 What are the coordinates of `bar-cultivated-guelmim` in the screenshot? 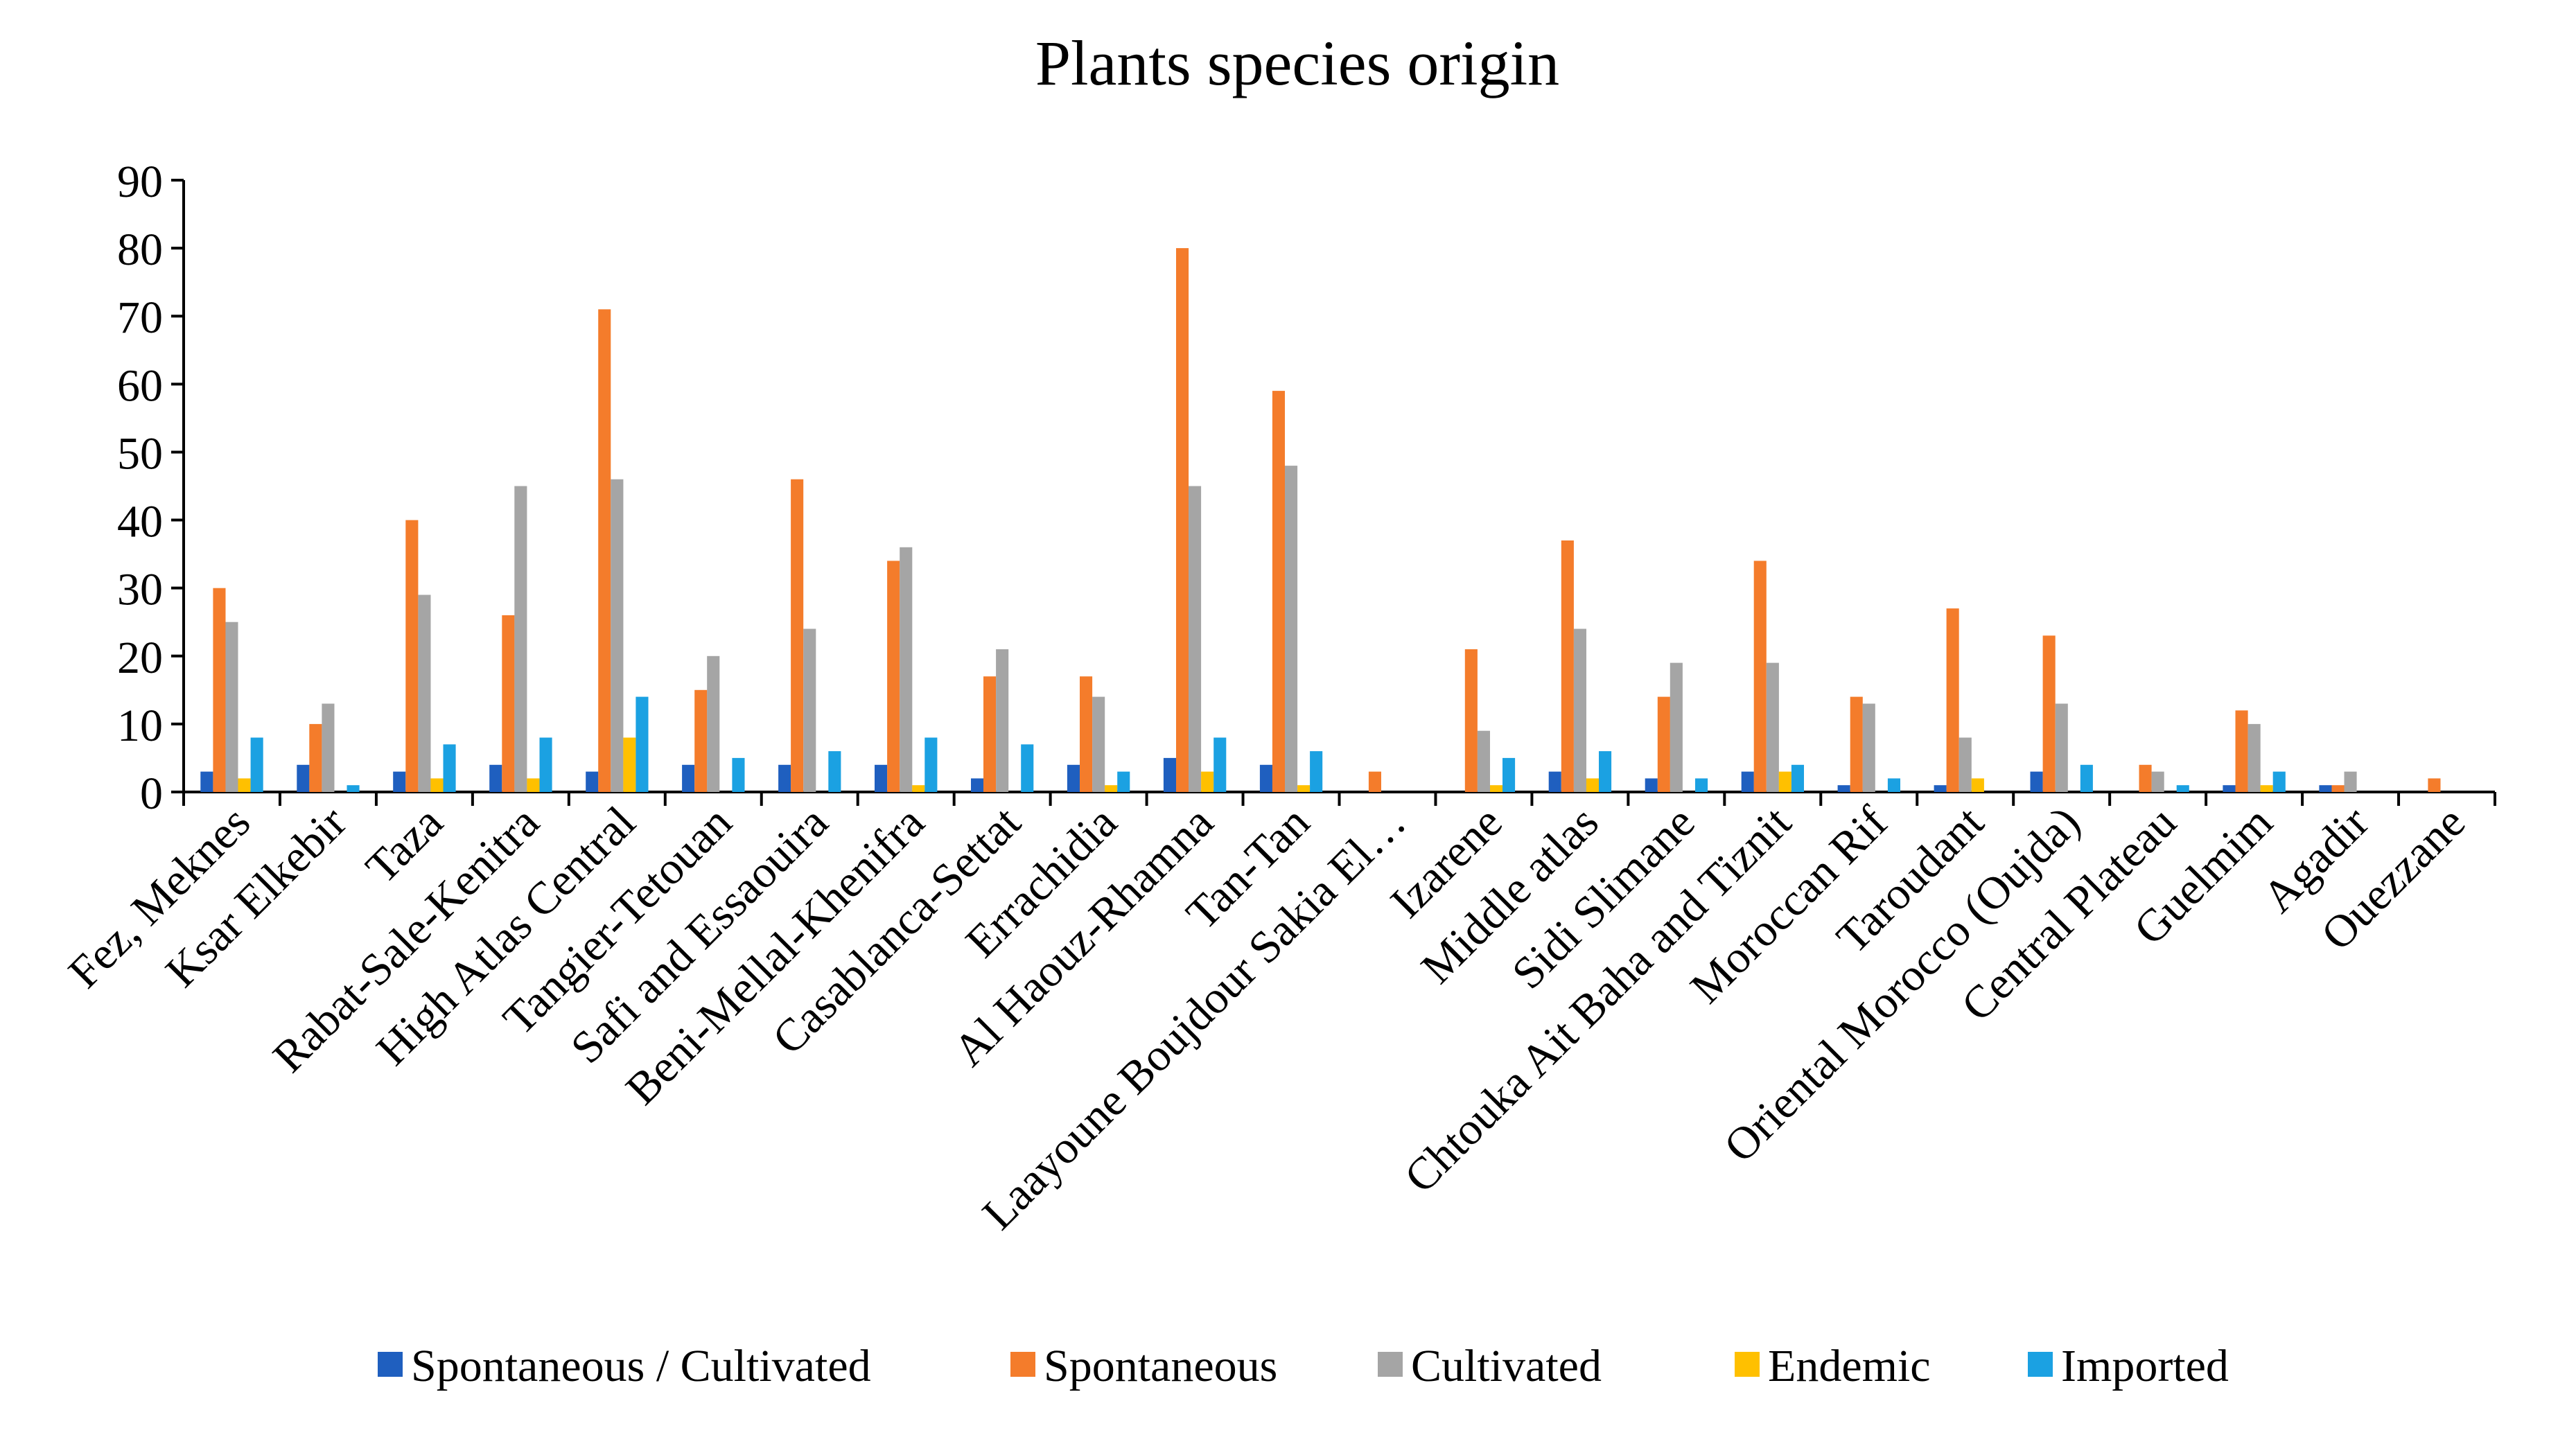 It's located at (2254, 758).